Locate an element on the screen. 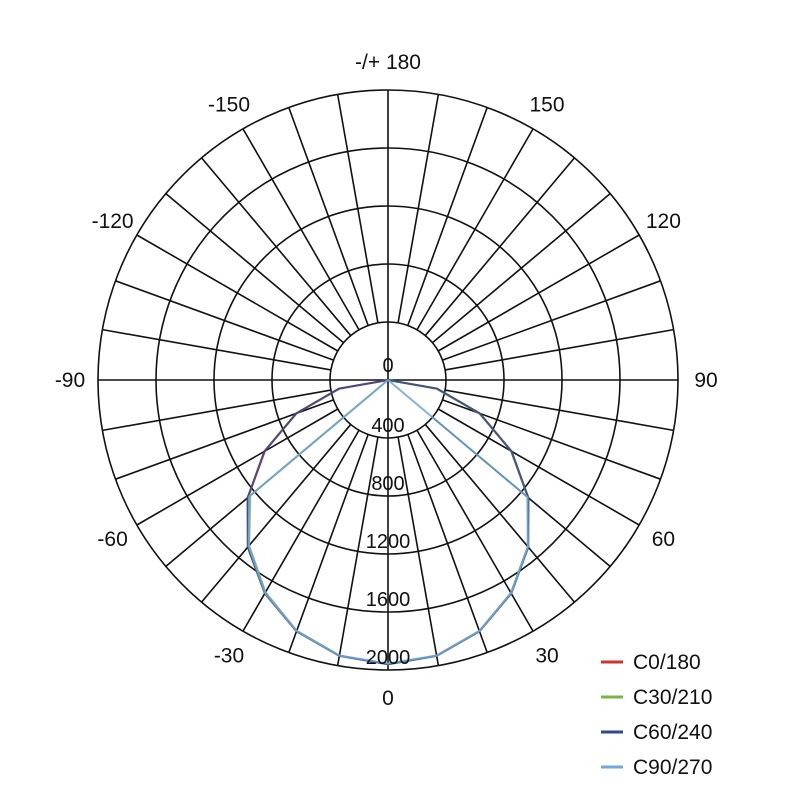  angle-label: 60 is located at coordinates (663, 539).